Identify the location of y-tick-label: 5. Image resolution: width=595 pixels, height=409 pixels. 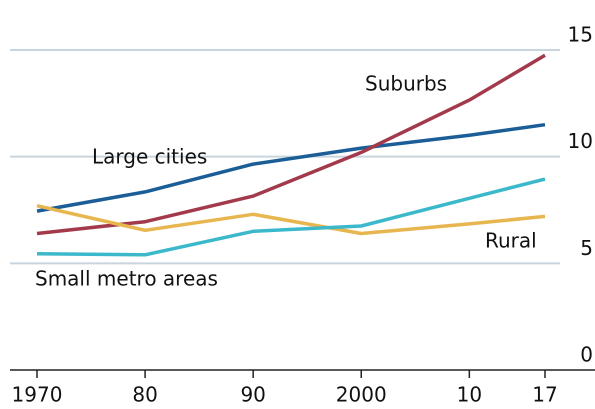
(586, 248).